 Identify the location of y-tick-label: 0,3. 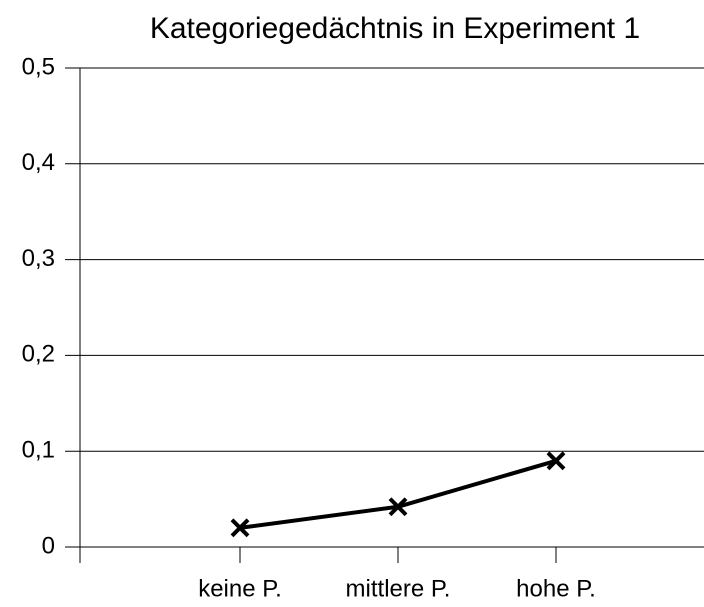
(38, 258).